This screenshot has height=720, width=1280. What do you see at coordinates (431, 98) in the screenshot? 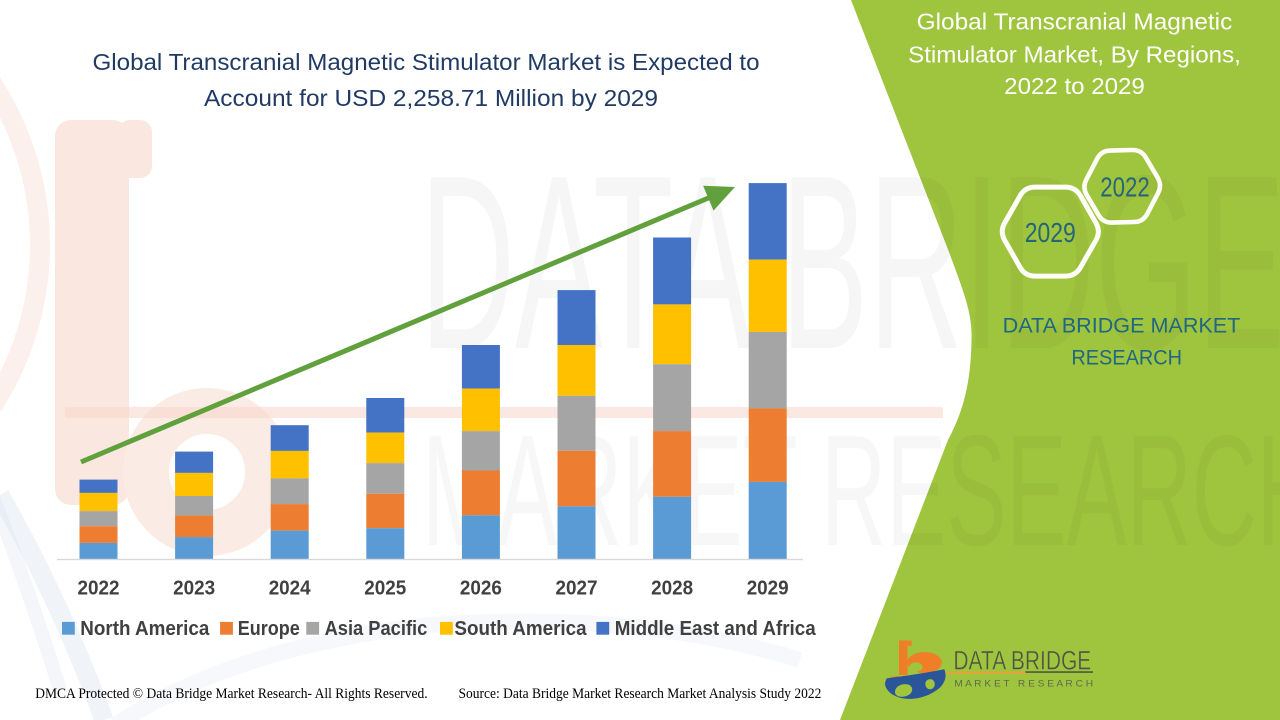
I see `svg-text:Account for USD 2,258.71 Milli: Account for USD 2,258.71 Million by 2029` at bounding box center [431, 98].